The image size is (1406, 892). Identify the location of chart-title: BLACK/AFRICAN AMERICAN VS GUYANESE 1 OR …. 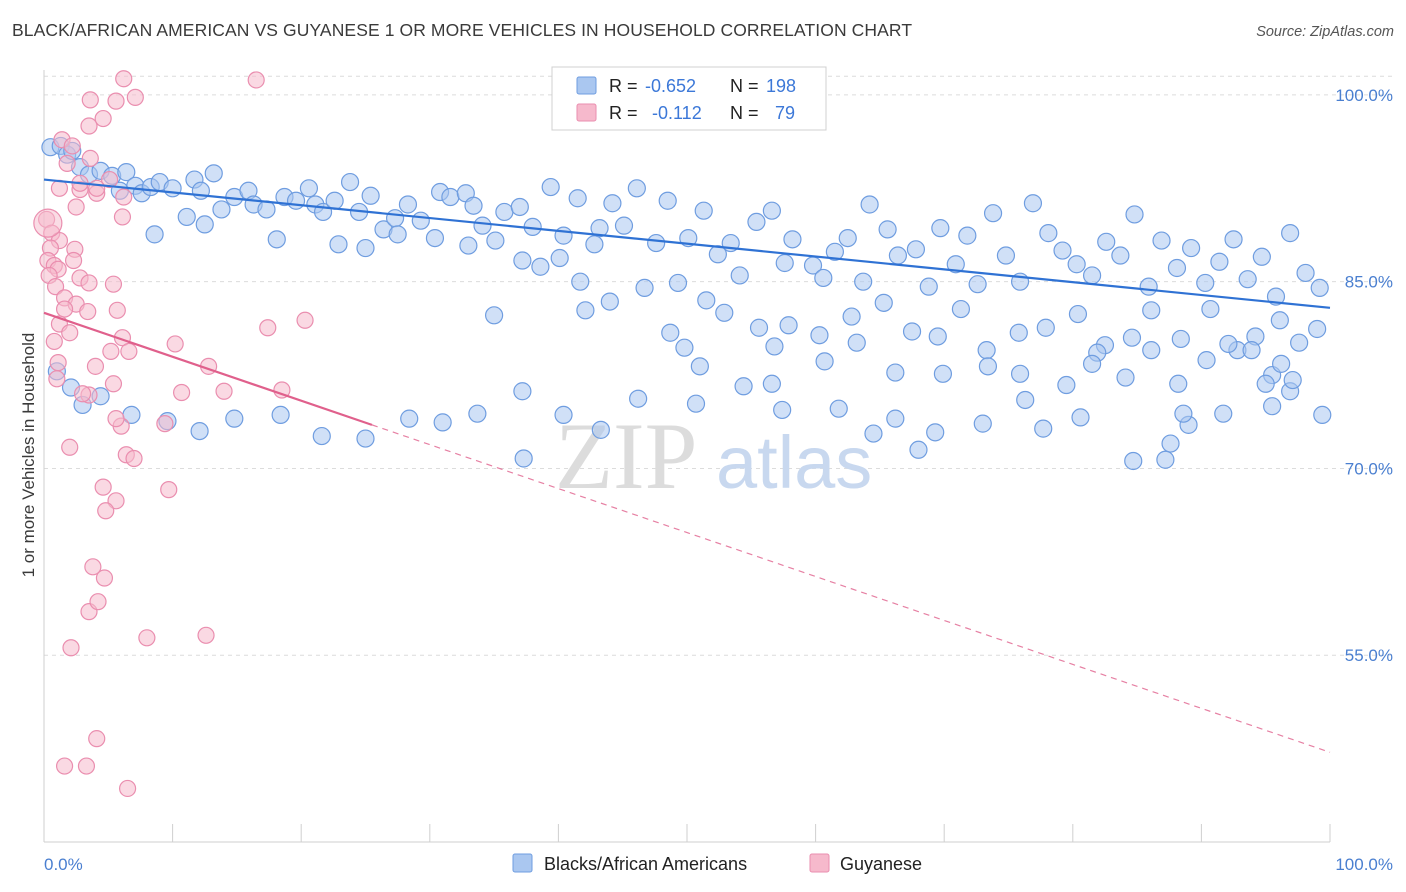
(462, 30).